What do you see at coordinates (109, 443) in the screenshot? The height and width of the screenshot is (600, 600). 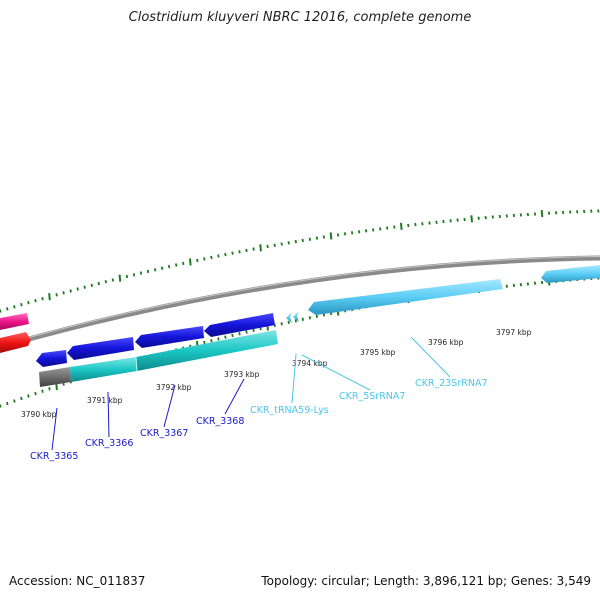 I see `gene-label-CKR_3366: CKR_3366` at bounding box center [109, 443].